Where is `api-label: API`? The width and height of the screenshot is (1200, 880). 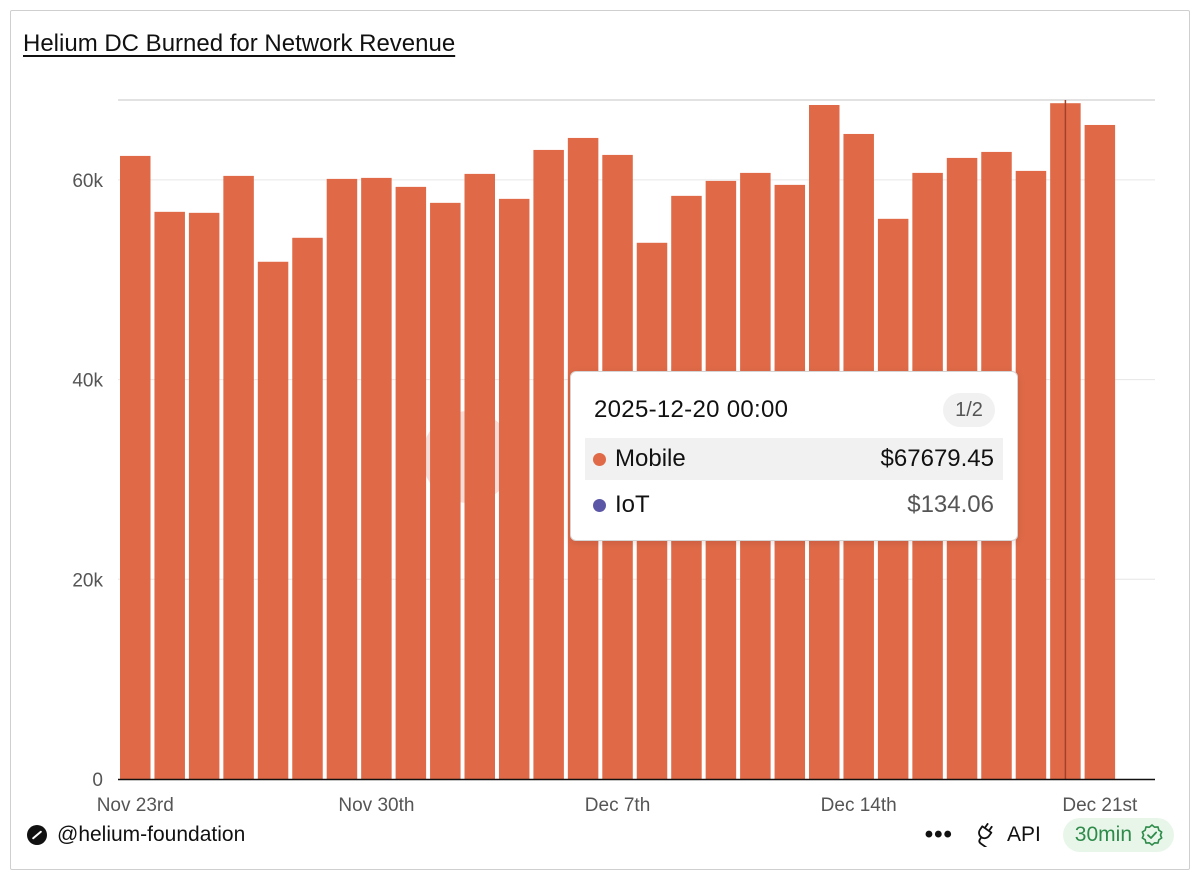
api-label: API is located at coordinates (1023, 834).